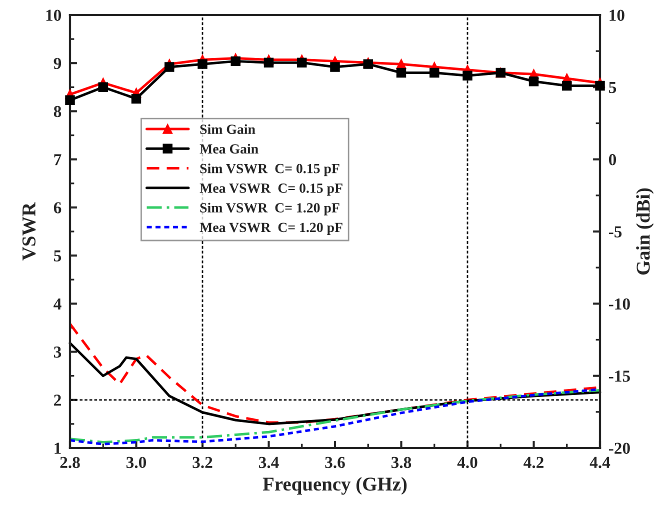 Image resolution: width=655 pixels, height=514 pixels. I want to click on legend-label: Sim VSWR C= 1.20 pF, so click(270, 209).